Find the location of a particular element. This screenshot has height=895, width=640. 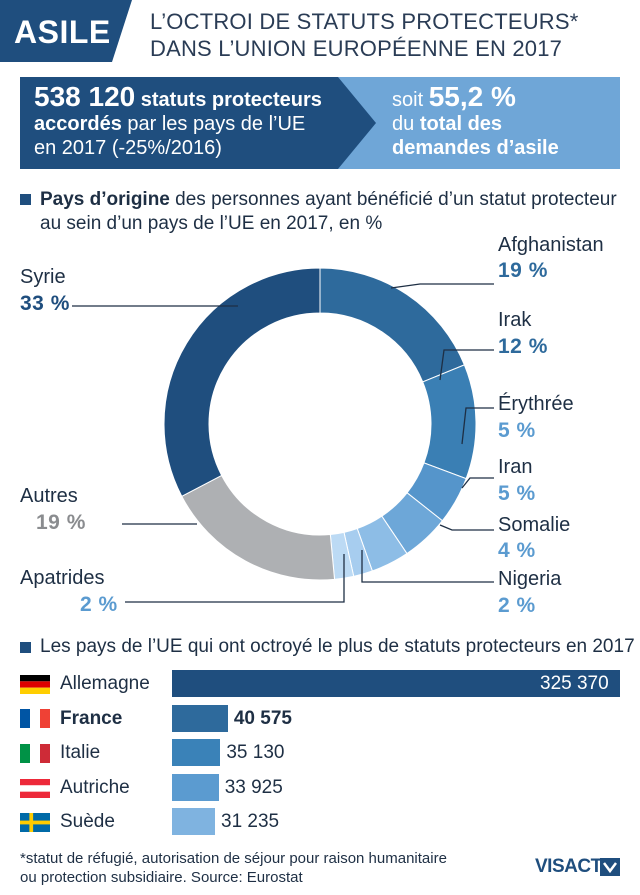

label-erythree: Érythrée is located at coordinates (536, 404).